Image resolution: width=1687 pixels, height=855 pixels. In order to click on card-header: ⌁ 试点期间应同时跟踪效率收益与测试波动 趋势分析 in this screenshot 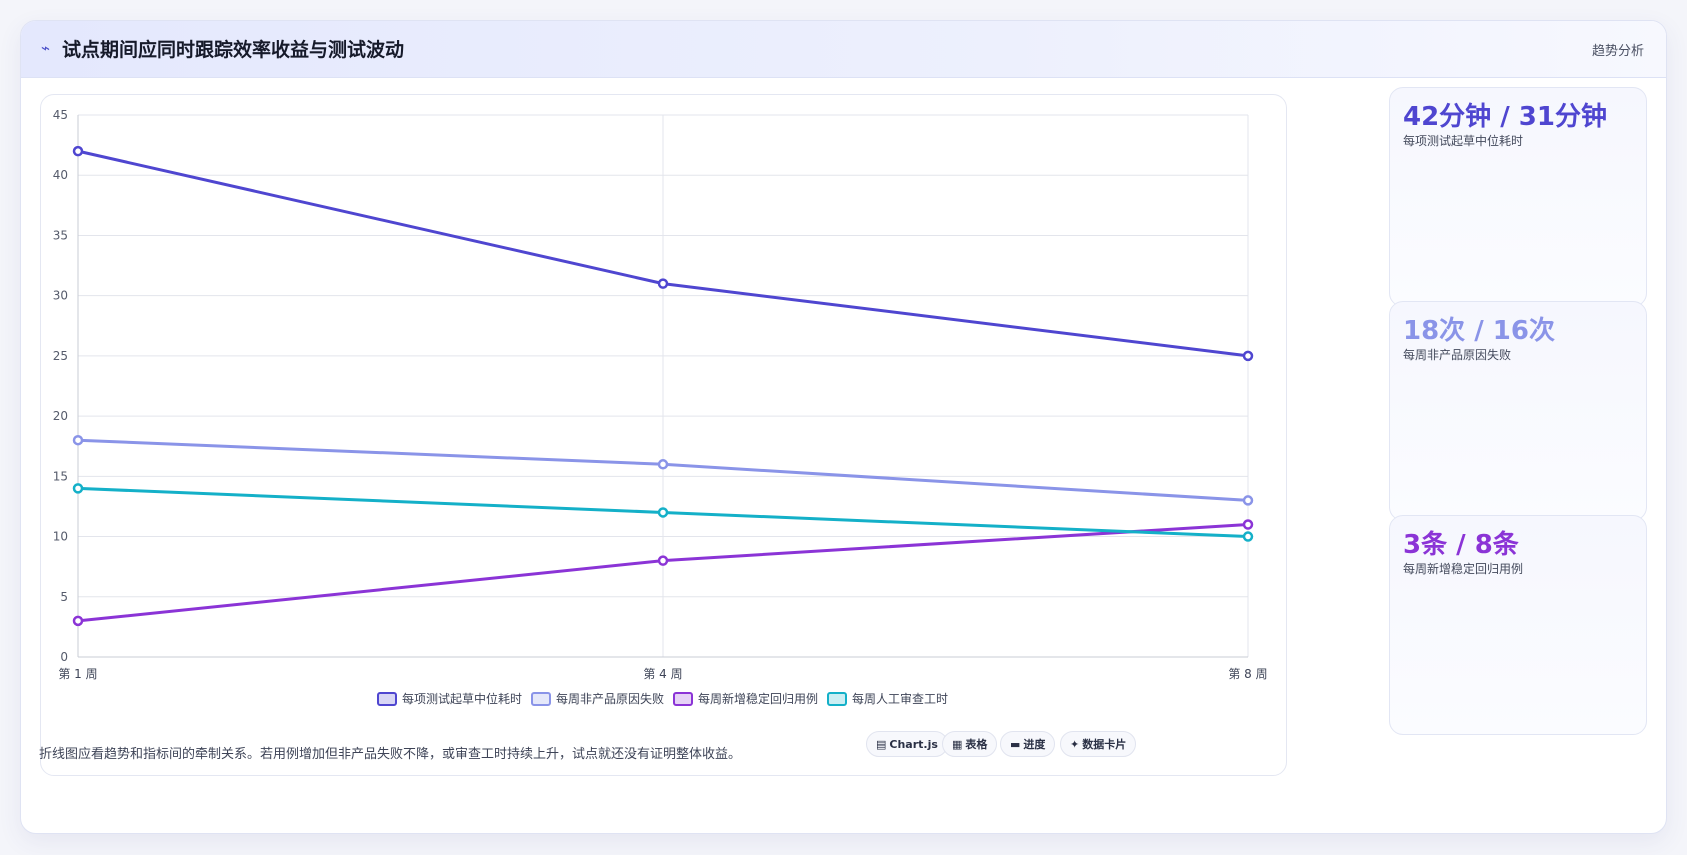, I will do `click(843, 49)`.